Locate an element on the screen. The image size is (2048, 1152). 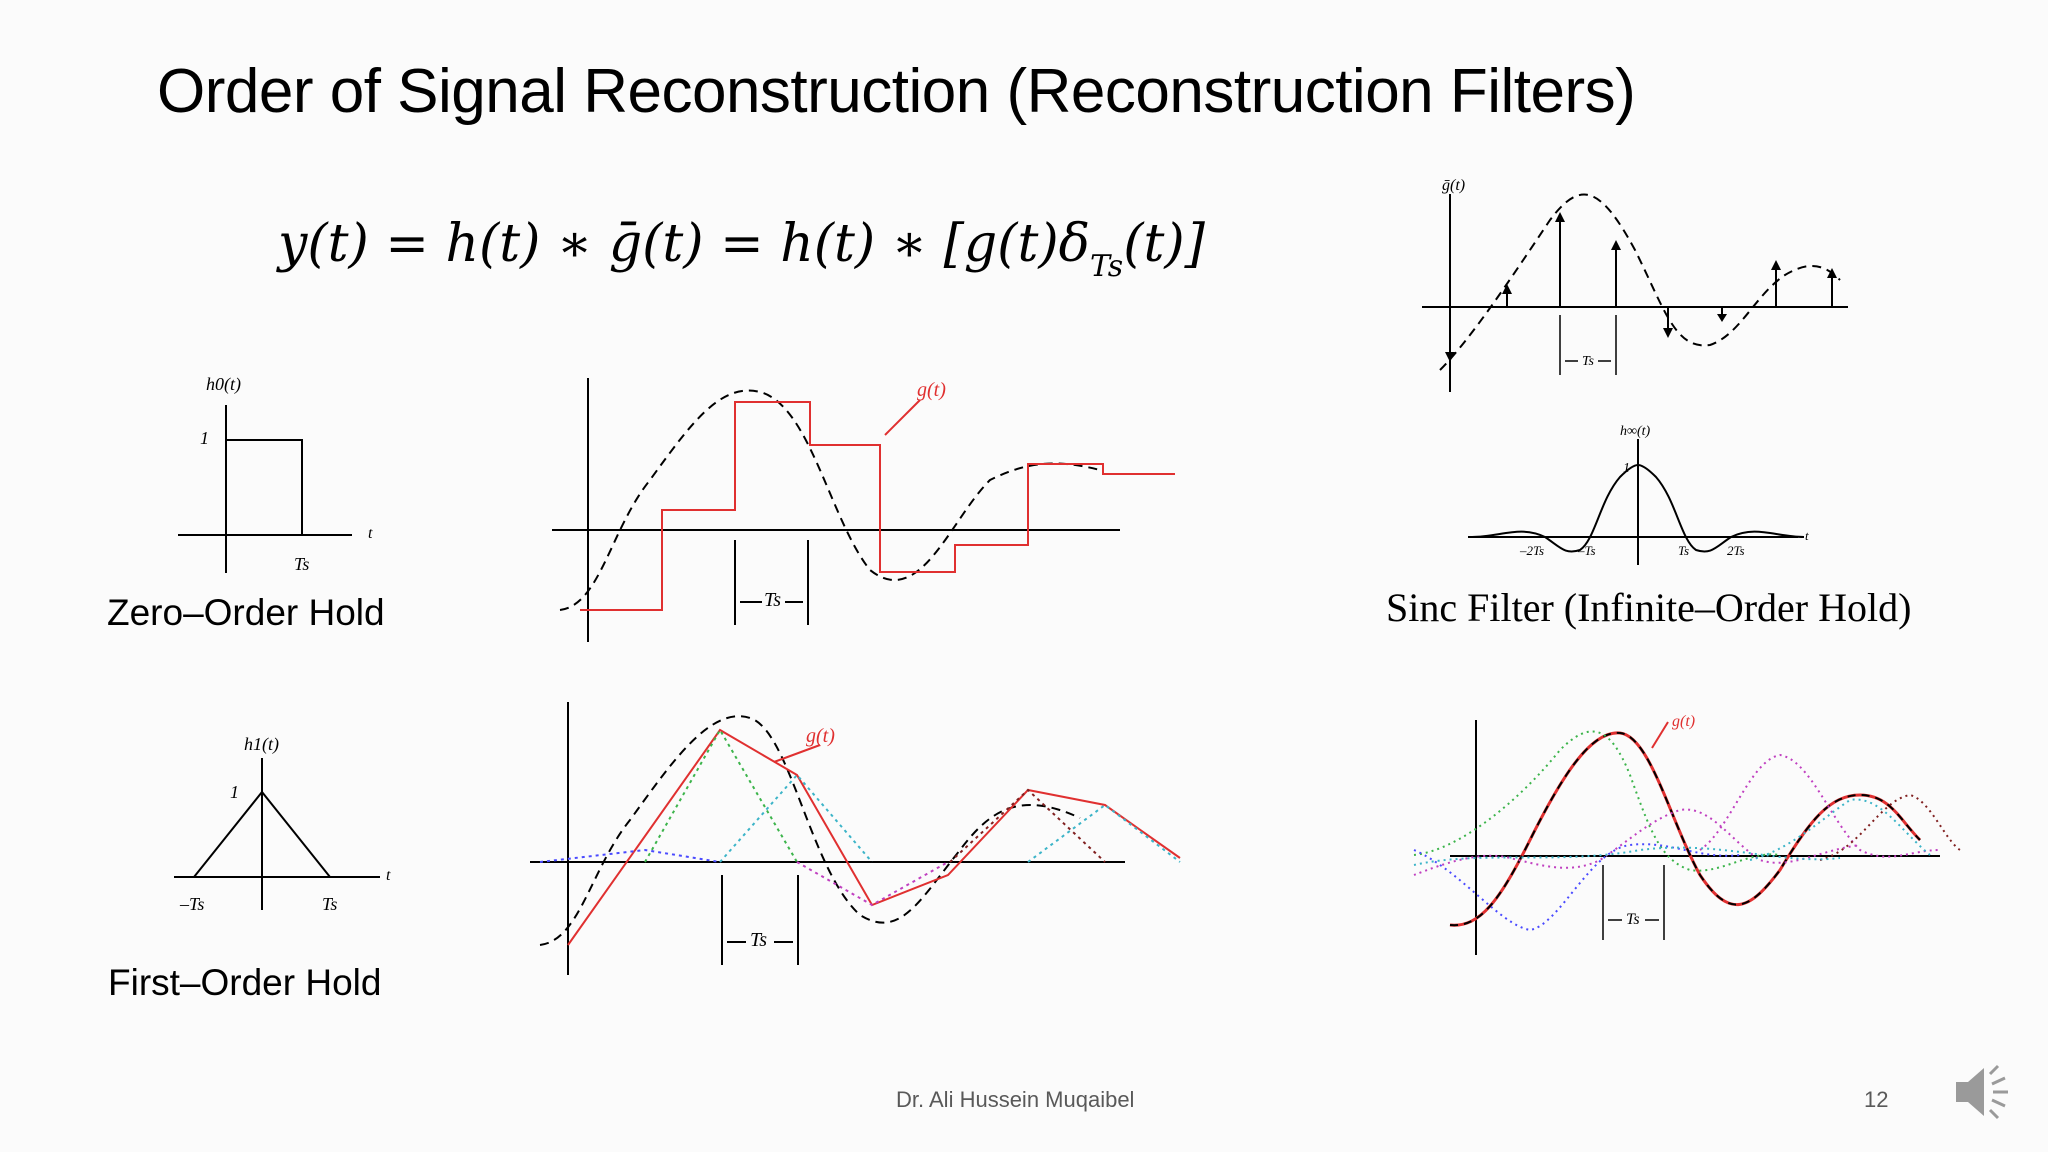
sinc-tick-2ts: 2Ts is located at coordinates (1736, 550).